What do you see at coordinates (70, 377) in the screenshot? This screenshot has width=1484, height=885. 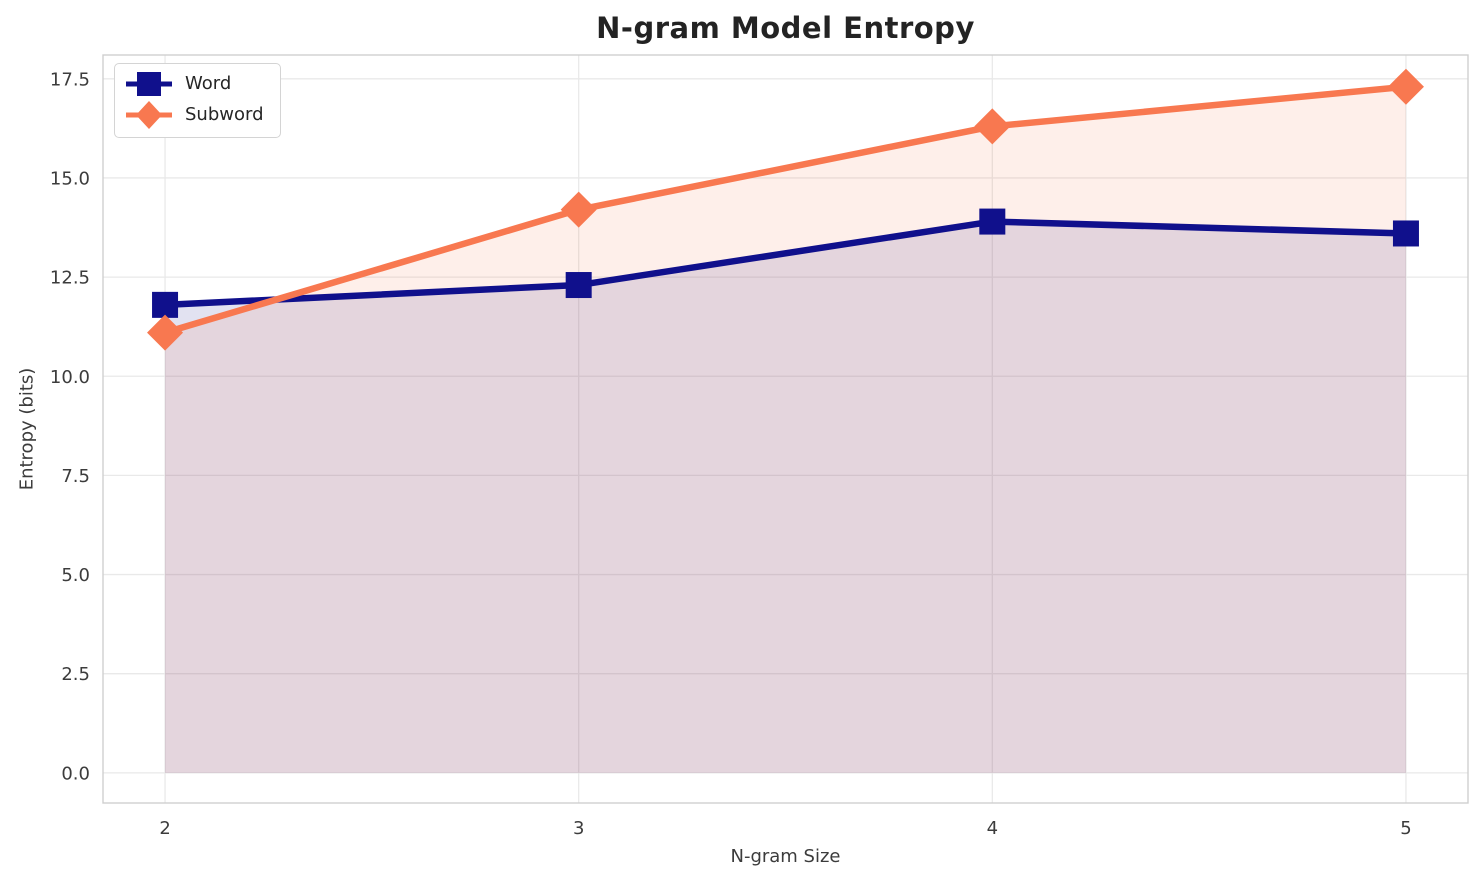 I see `y-tick-label: 10.0` at bounding box center [70, 377].